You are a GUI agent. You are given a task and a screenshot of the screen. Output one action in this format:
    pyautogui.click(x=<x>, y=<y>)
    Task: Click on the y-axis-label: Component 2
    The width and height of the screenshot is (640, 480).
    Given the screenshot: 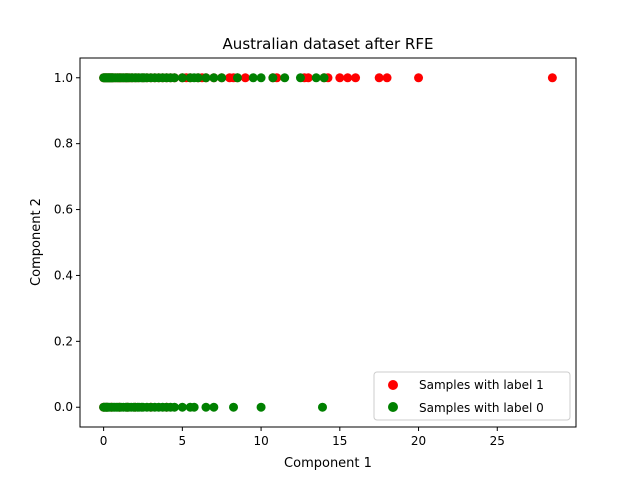 What is the action you would take?
    pyautogui.click(x=36, y=242)
    